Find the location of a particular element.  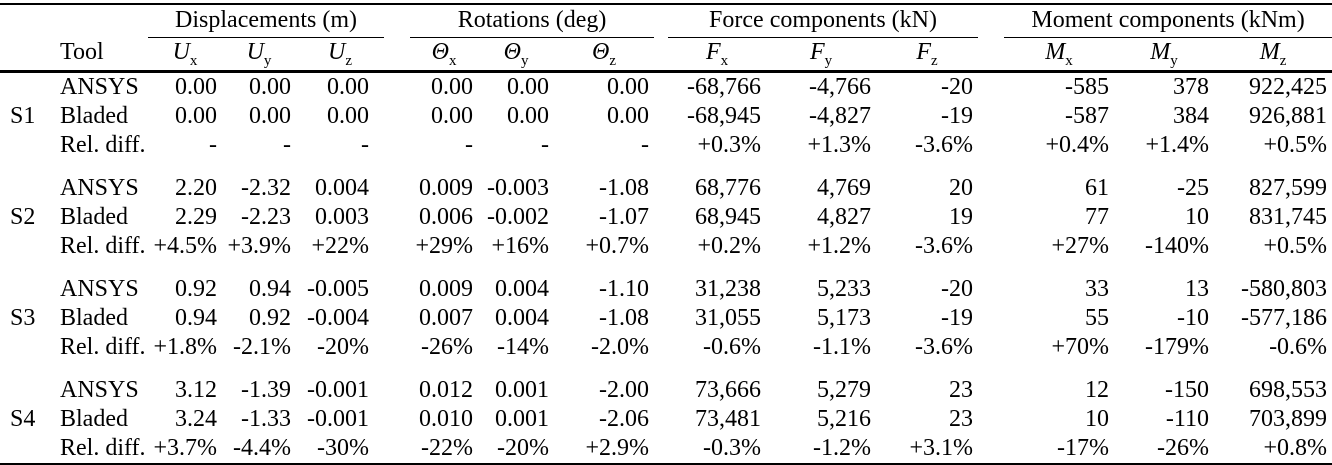

col-header-thetaz: Θz is located at coordinates (604, 55).